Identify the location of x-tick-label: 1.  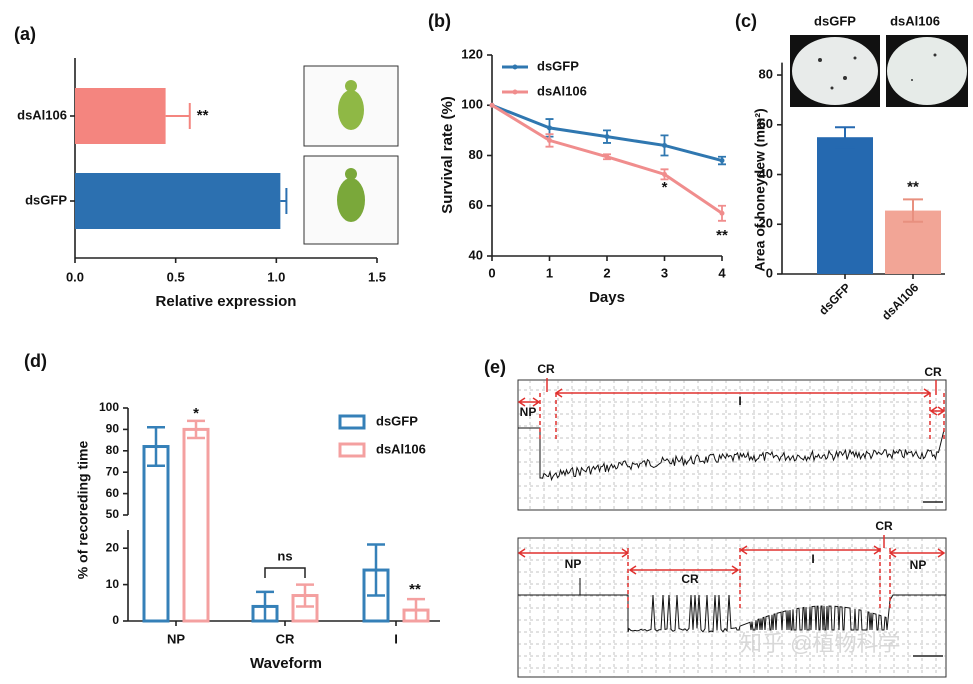
(549, 272).